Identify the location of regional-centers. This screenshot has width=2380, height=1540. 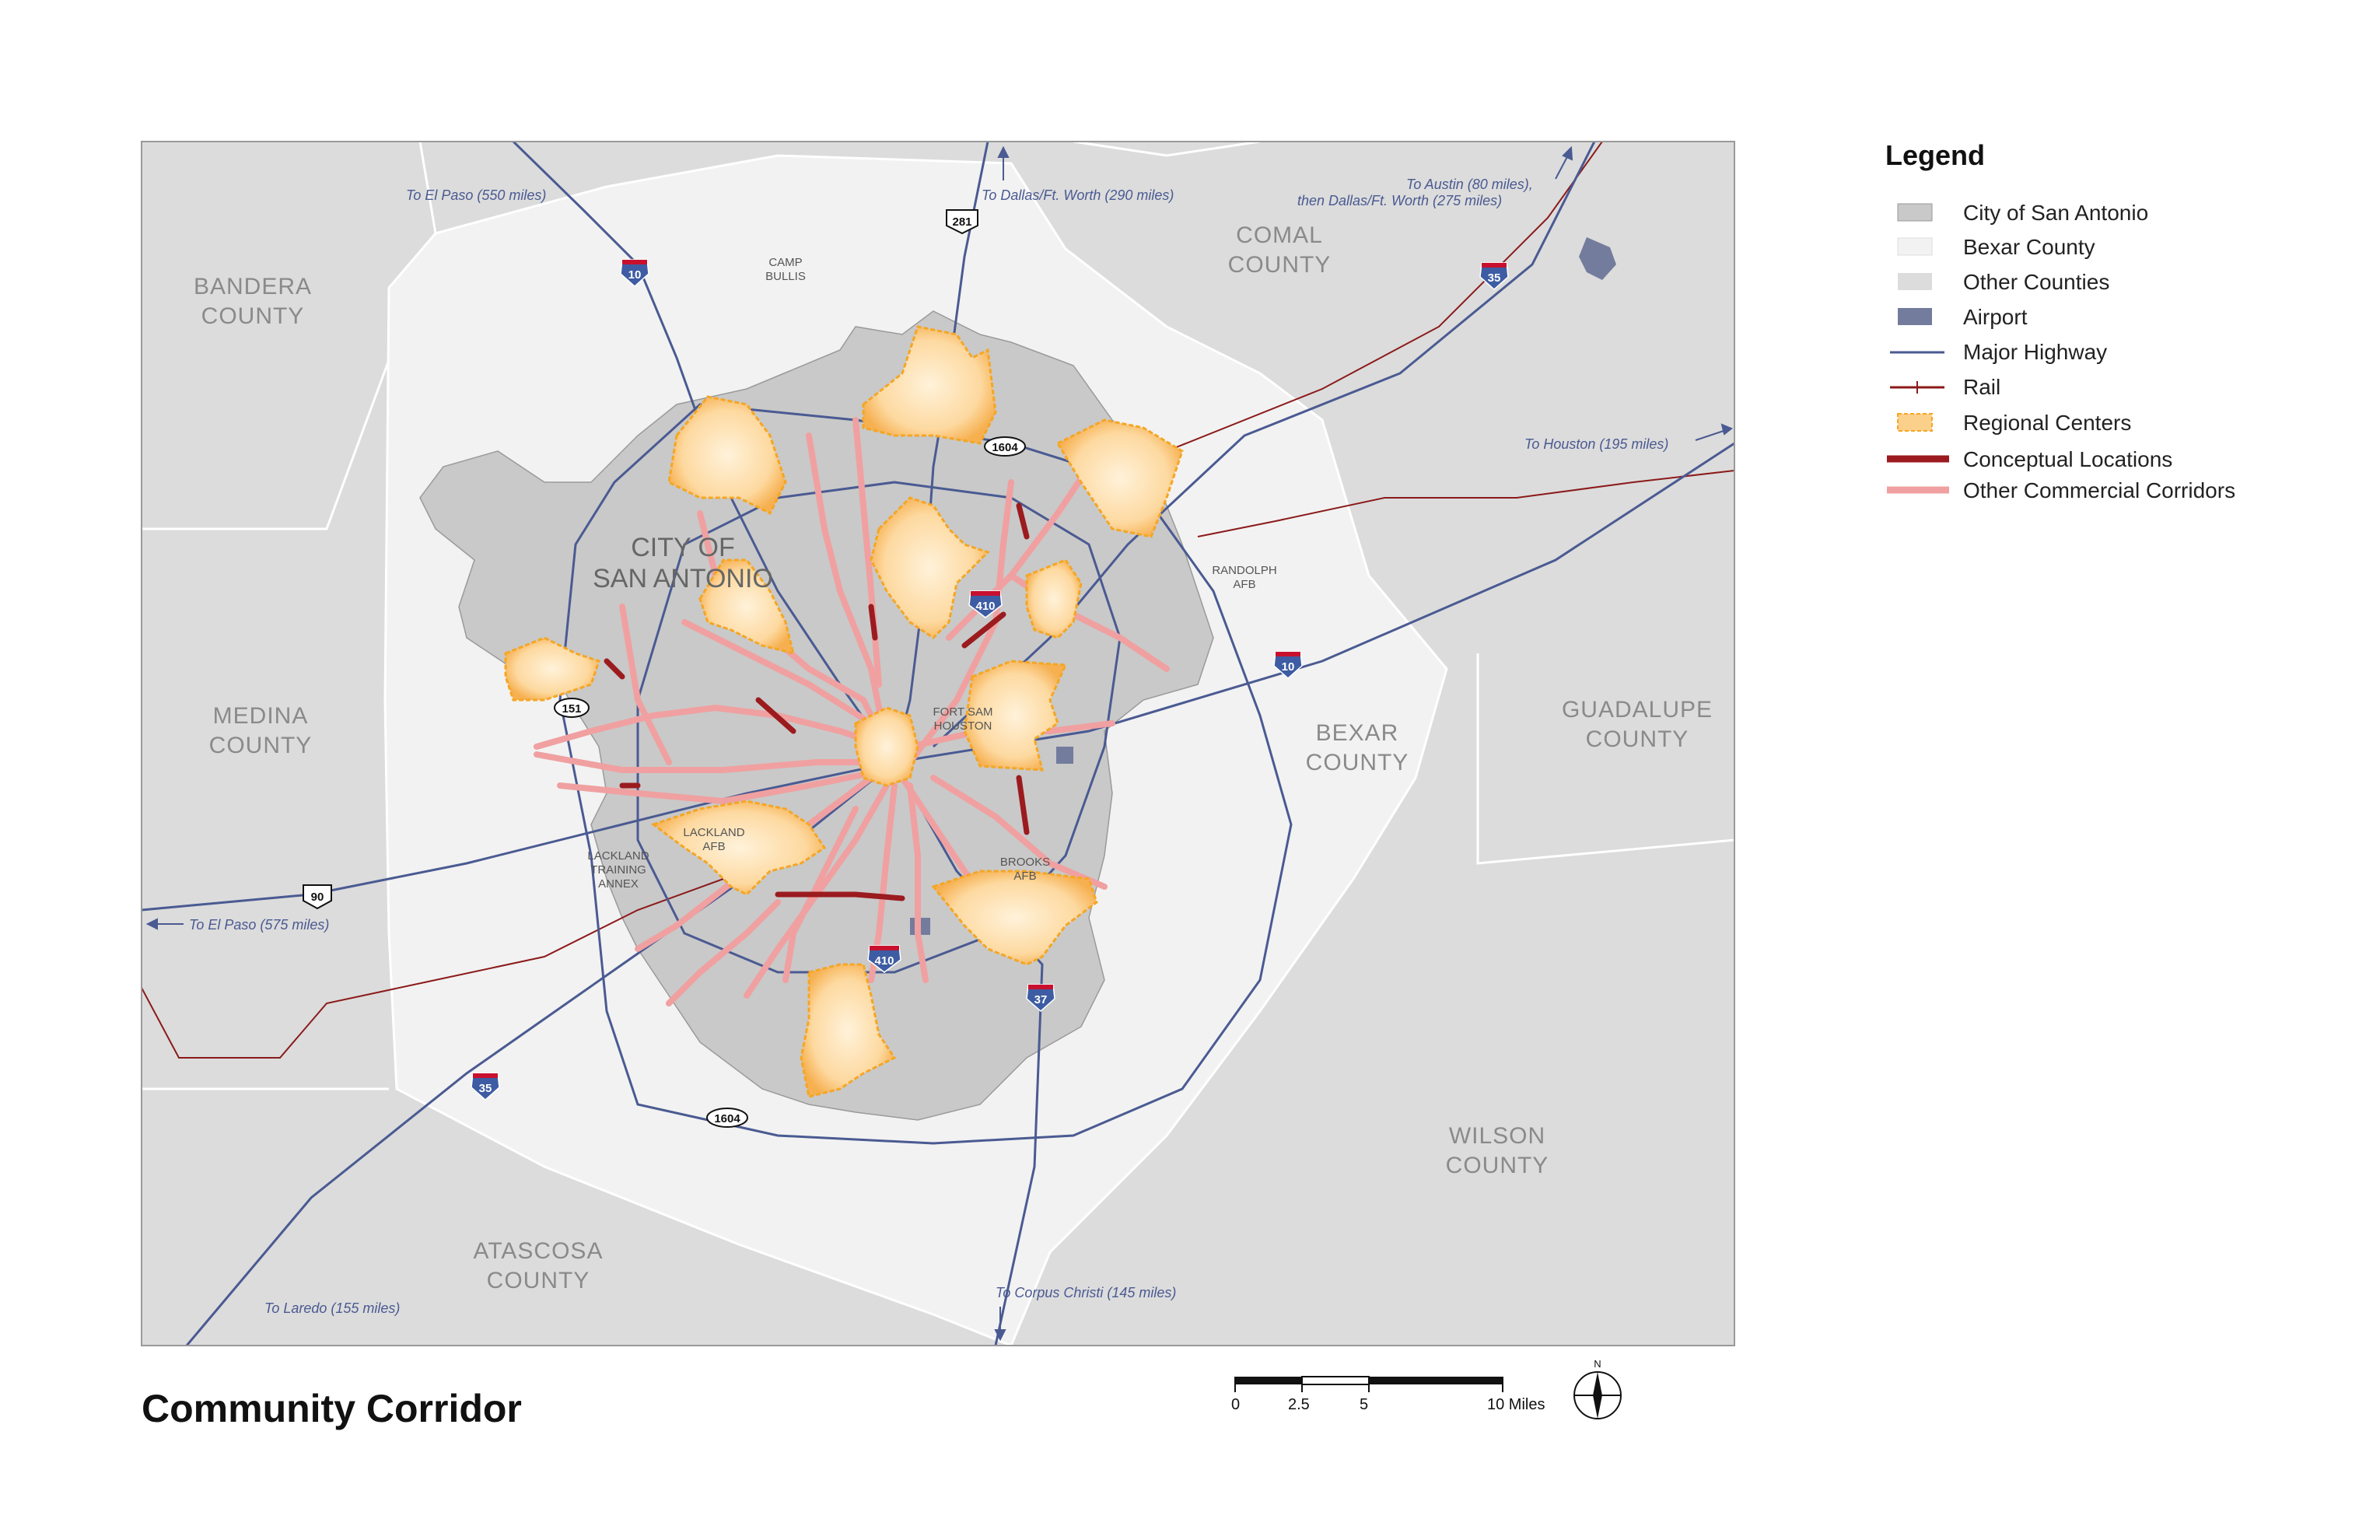
(844, 711).